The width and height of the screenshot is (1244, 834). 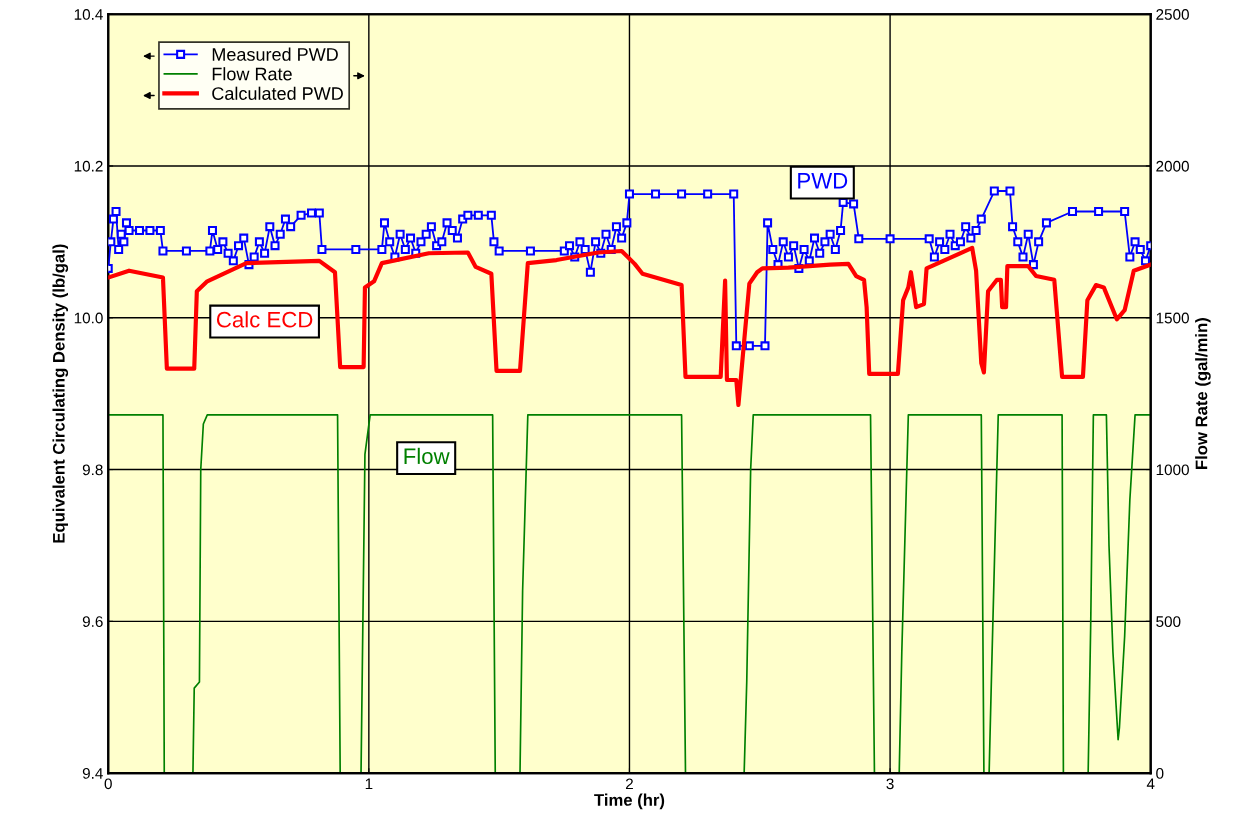 I want to click on y2-tick-label: 2500, so click(x=1172, y=14).